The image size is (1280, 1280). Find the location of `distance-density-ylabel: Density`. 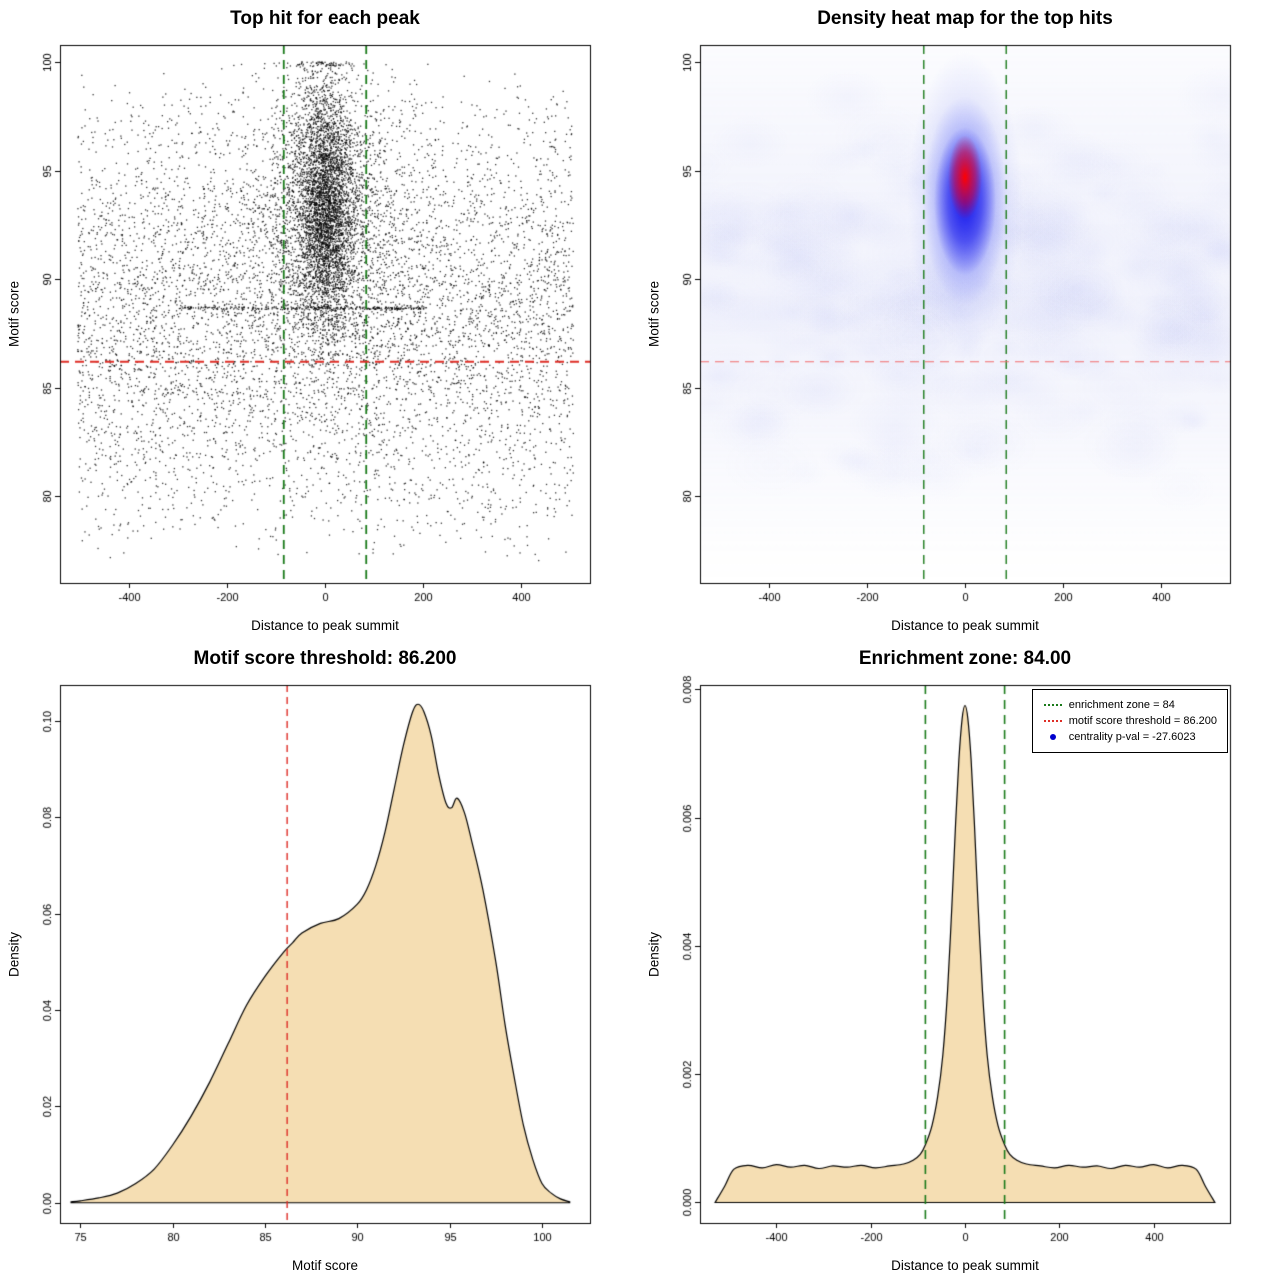

distance-density-ylabel: Density is located at coordinates (654, 954).